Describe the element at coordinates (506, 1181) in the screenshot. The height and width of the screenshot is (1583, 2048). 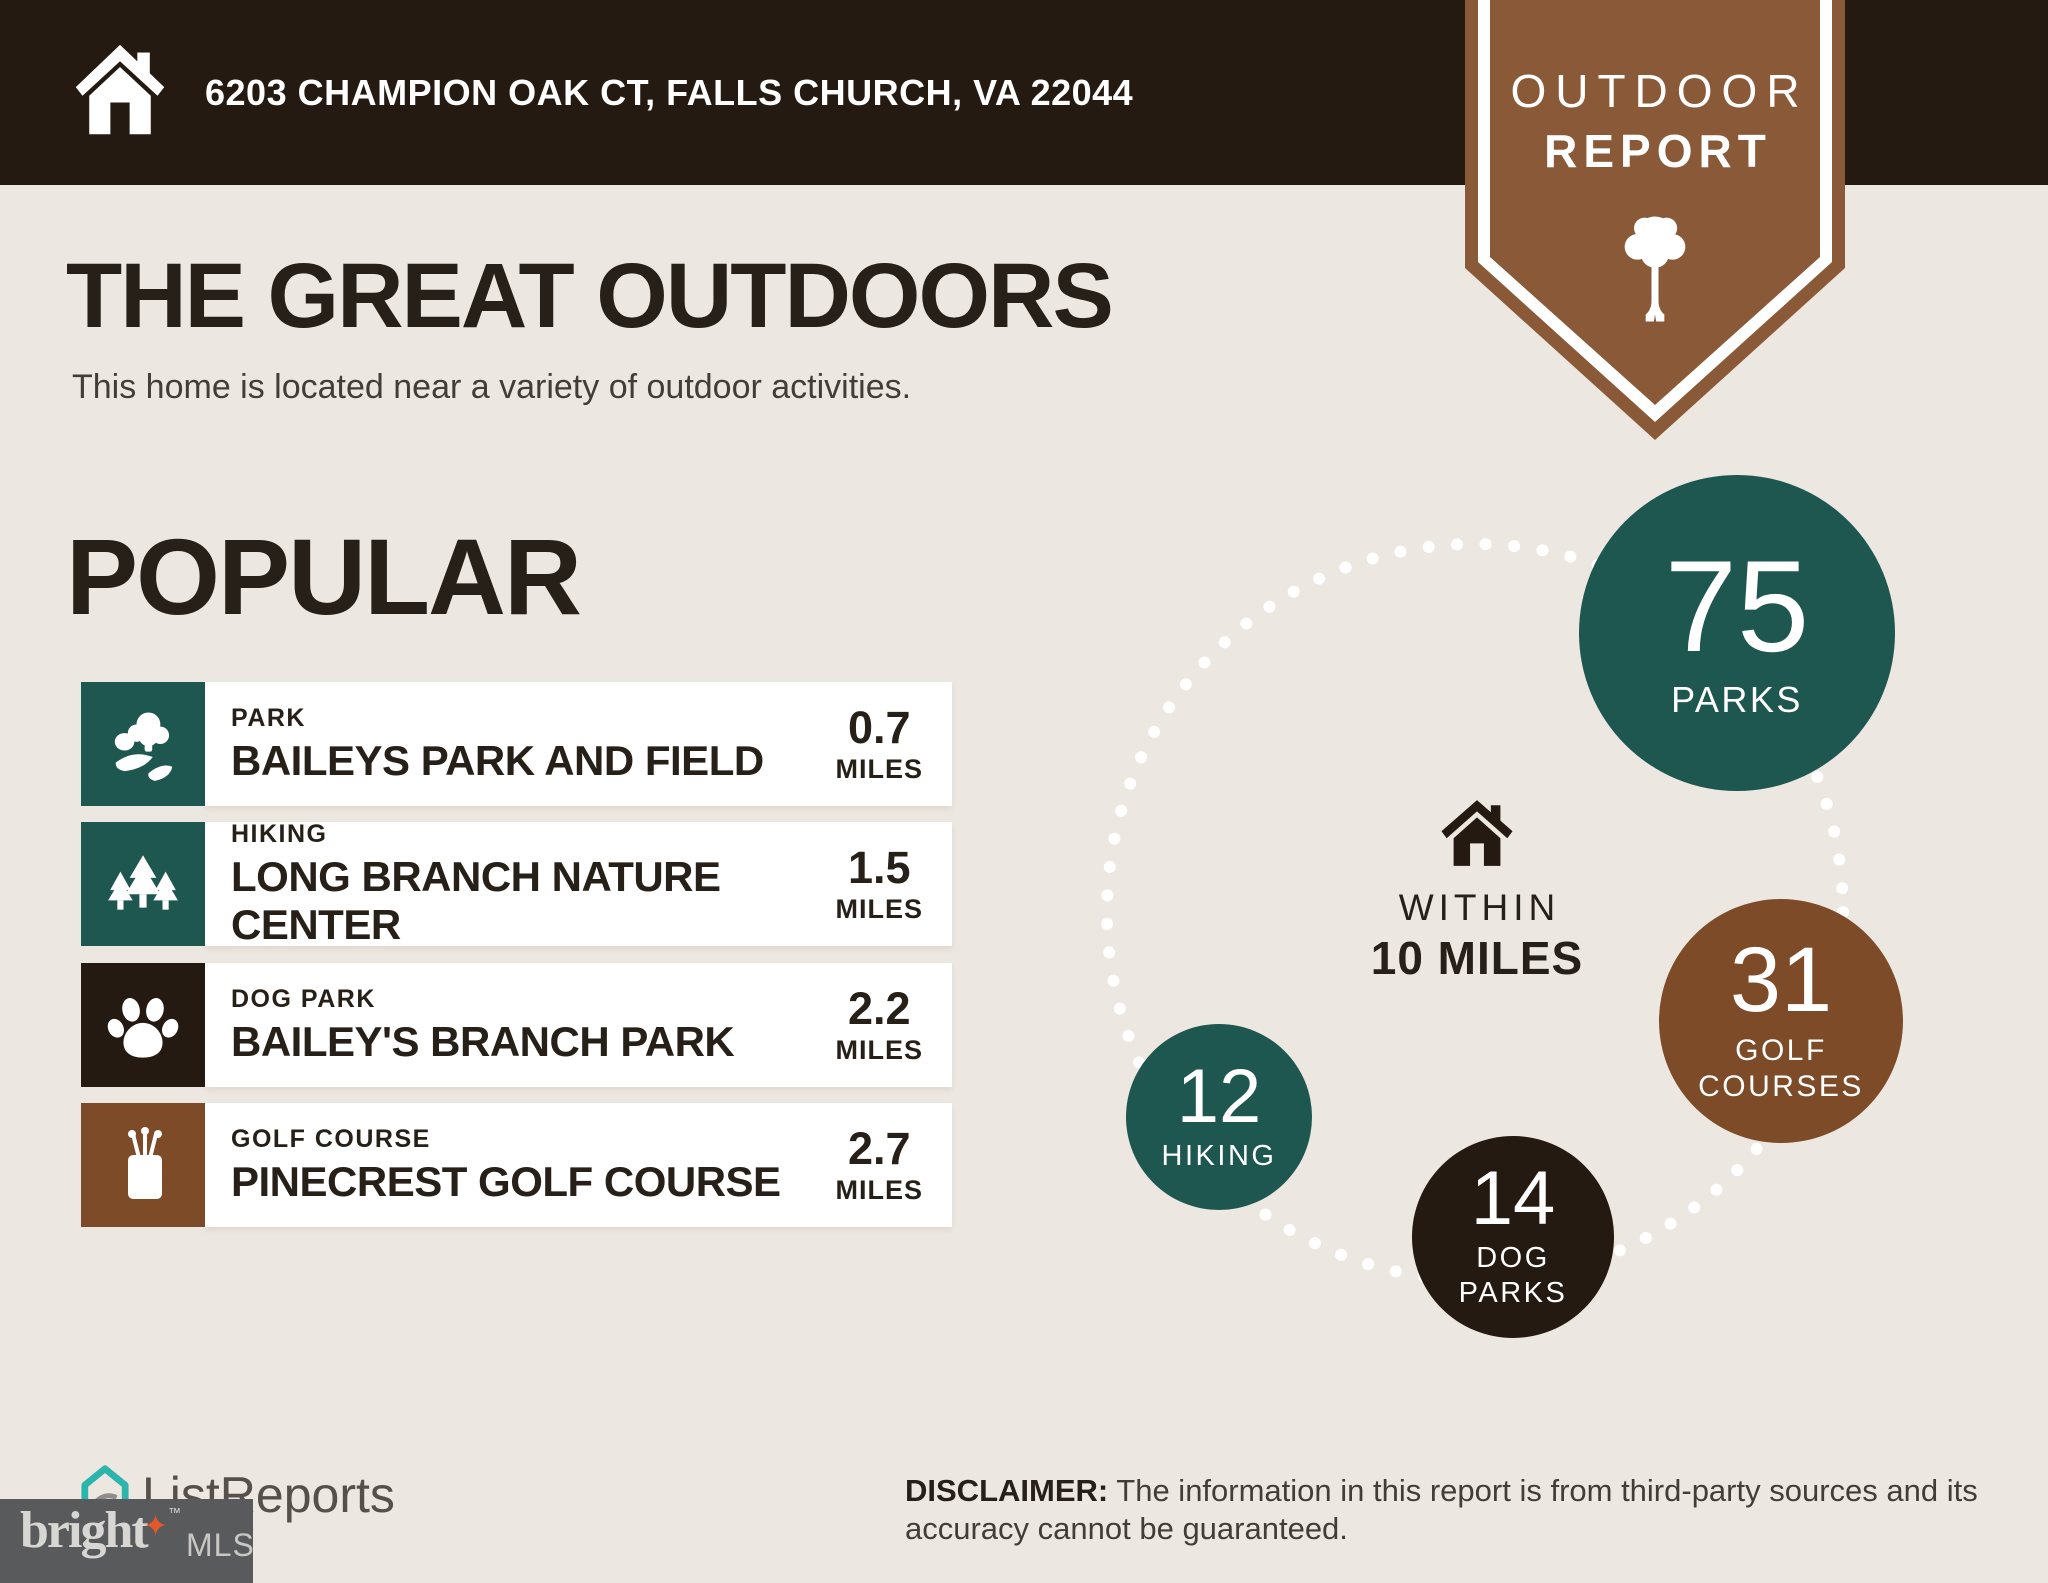
I see `place-name: PINECREST GOLF COURSE` at that location.